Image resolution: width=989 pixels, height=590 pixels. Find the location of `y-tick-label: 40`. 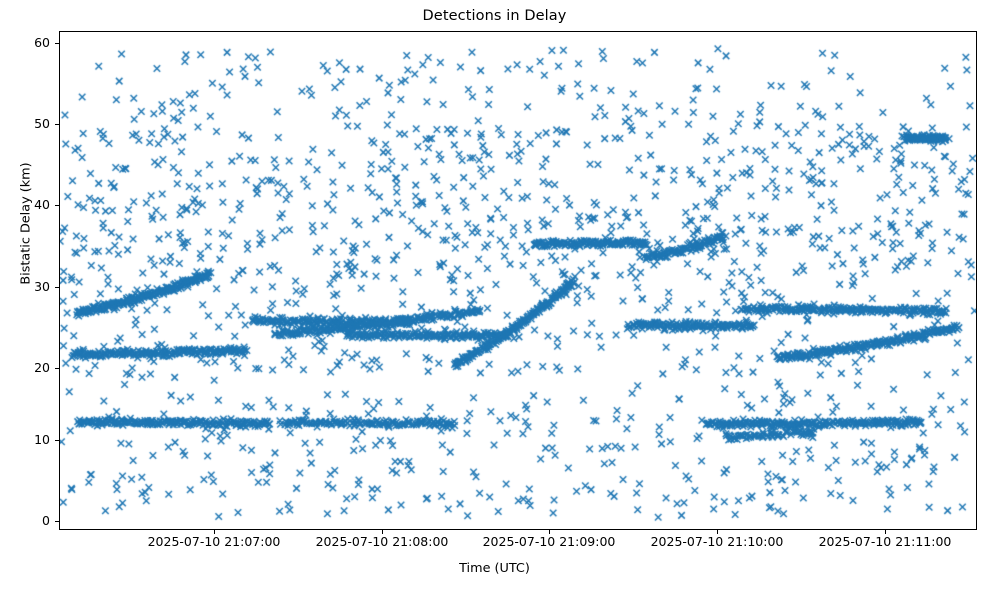

y-tick-label: 40 is located at coordinates (42, 204).